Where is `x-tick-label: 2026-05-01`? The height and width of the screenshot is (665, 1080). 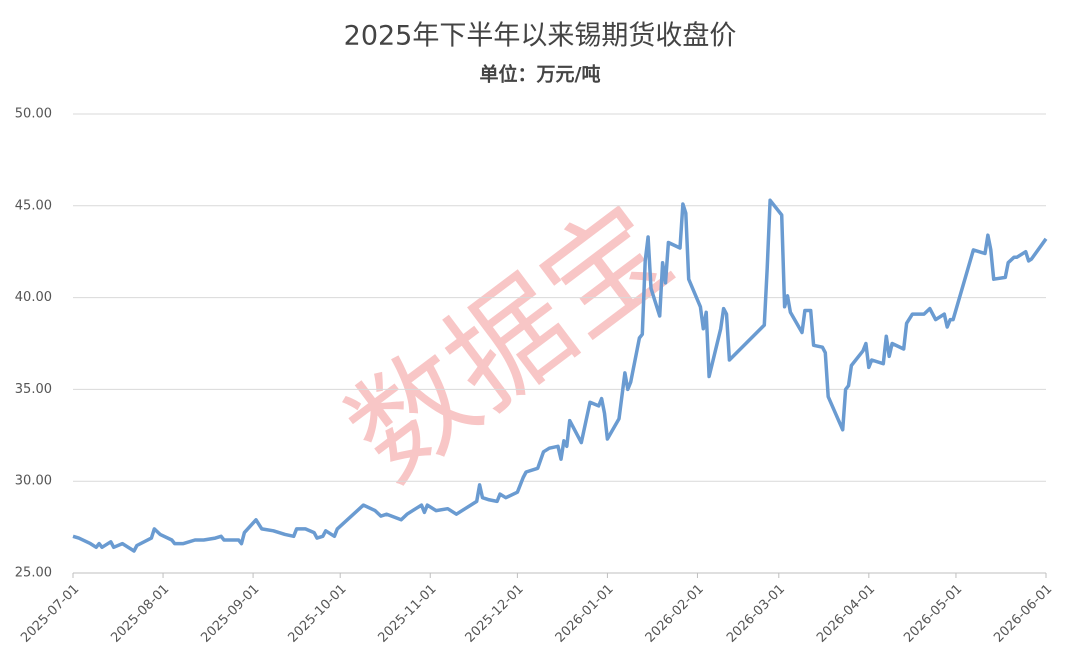 x-tick-label: 2026-05-01 is located at coordinates (933, 614).